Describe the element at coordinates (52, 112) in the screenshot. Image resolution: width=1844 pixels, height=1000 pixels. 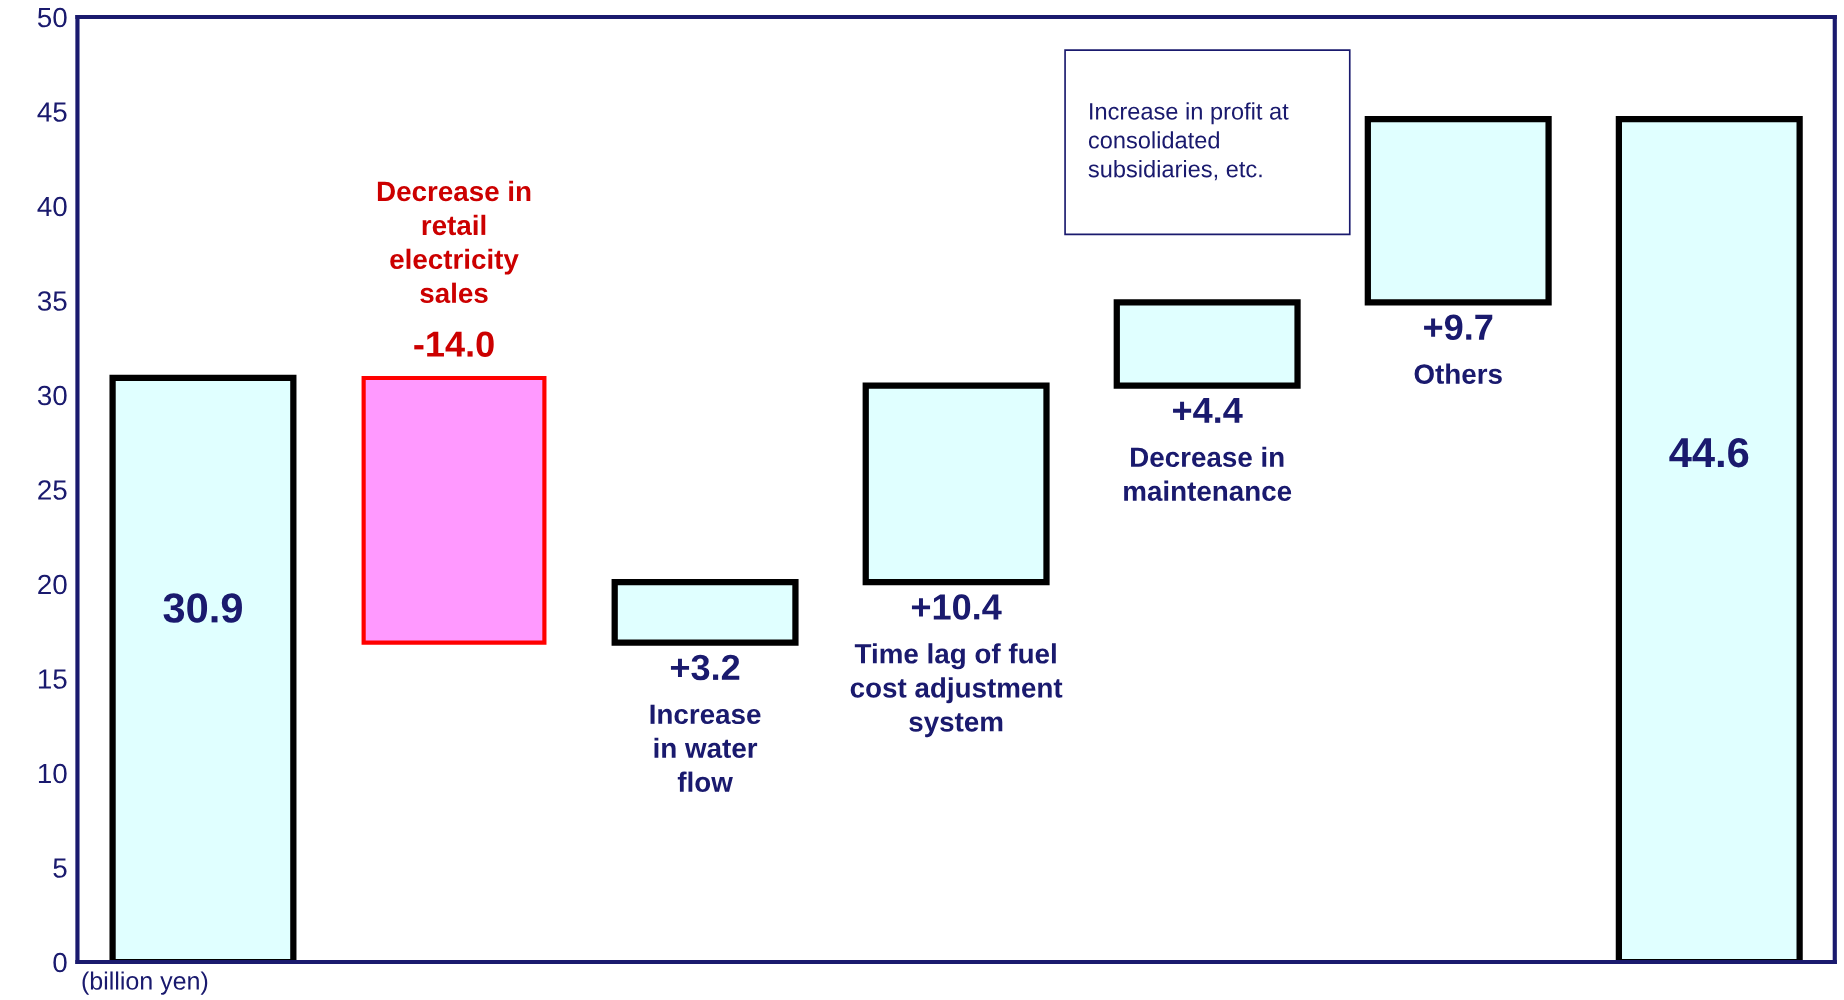
I see `y-tick-label: 45` at that location.